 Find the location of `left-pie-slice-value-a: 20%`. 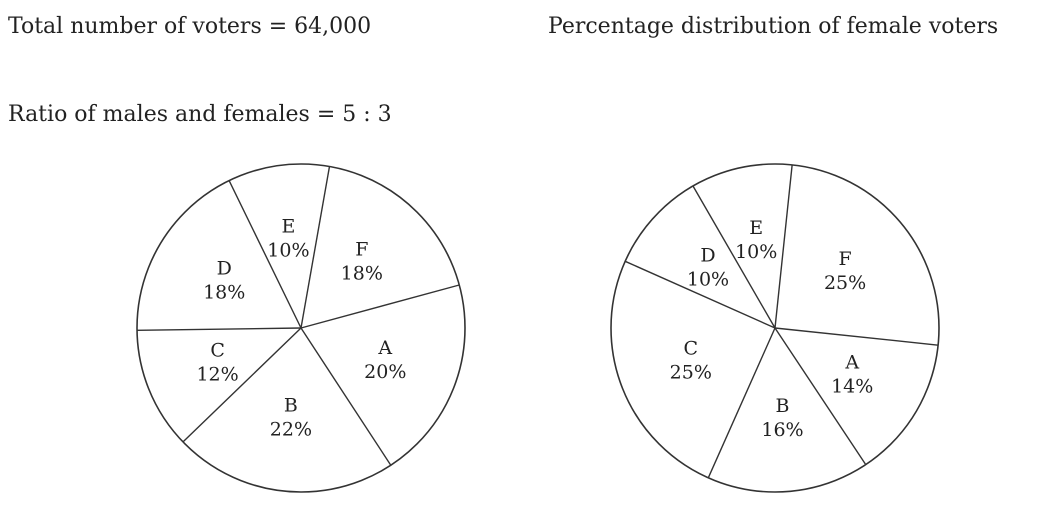

left-pie-slice-value-a: 20% is located at coordinates (385, 372).